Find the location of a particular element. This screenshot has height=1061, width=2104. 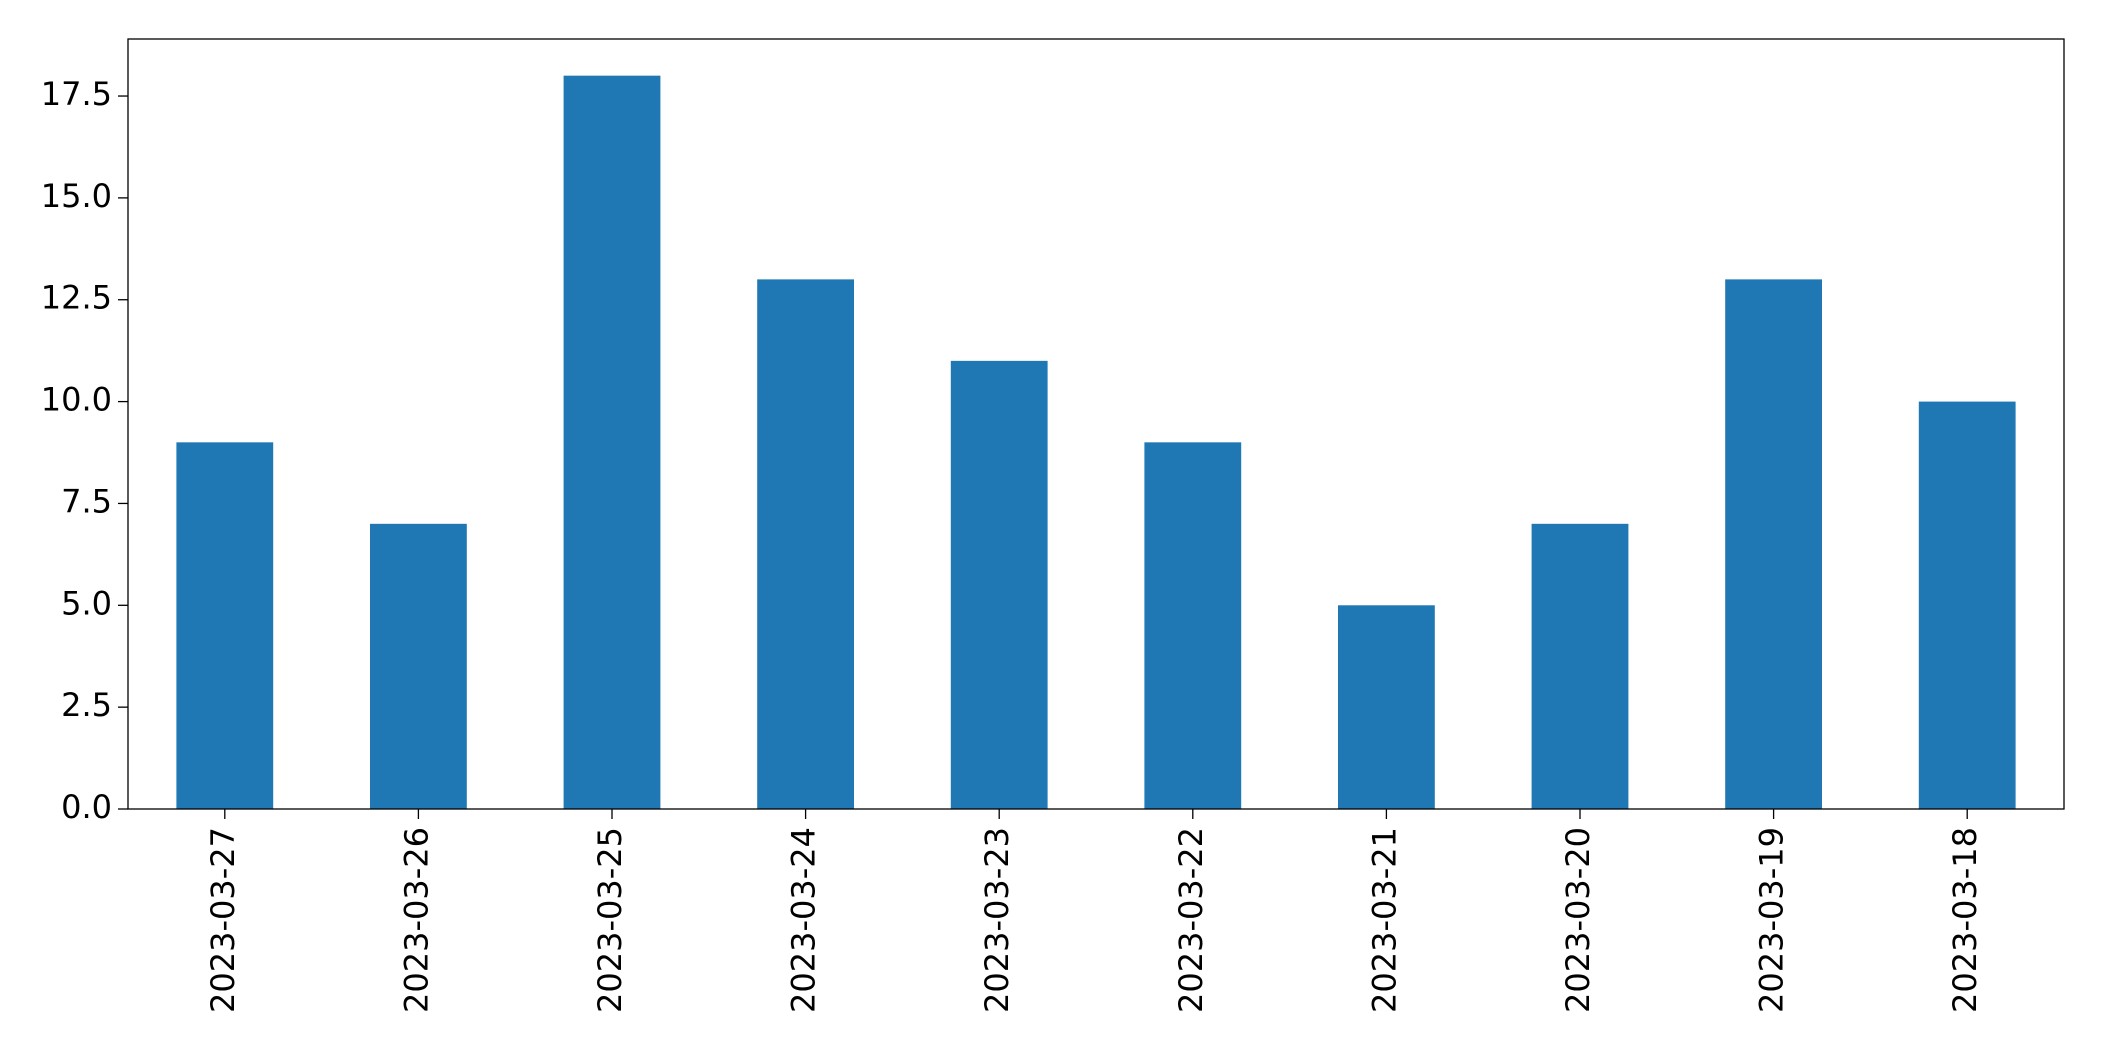

y-tick-label: 5.0 is located at coordinates (86, 603).